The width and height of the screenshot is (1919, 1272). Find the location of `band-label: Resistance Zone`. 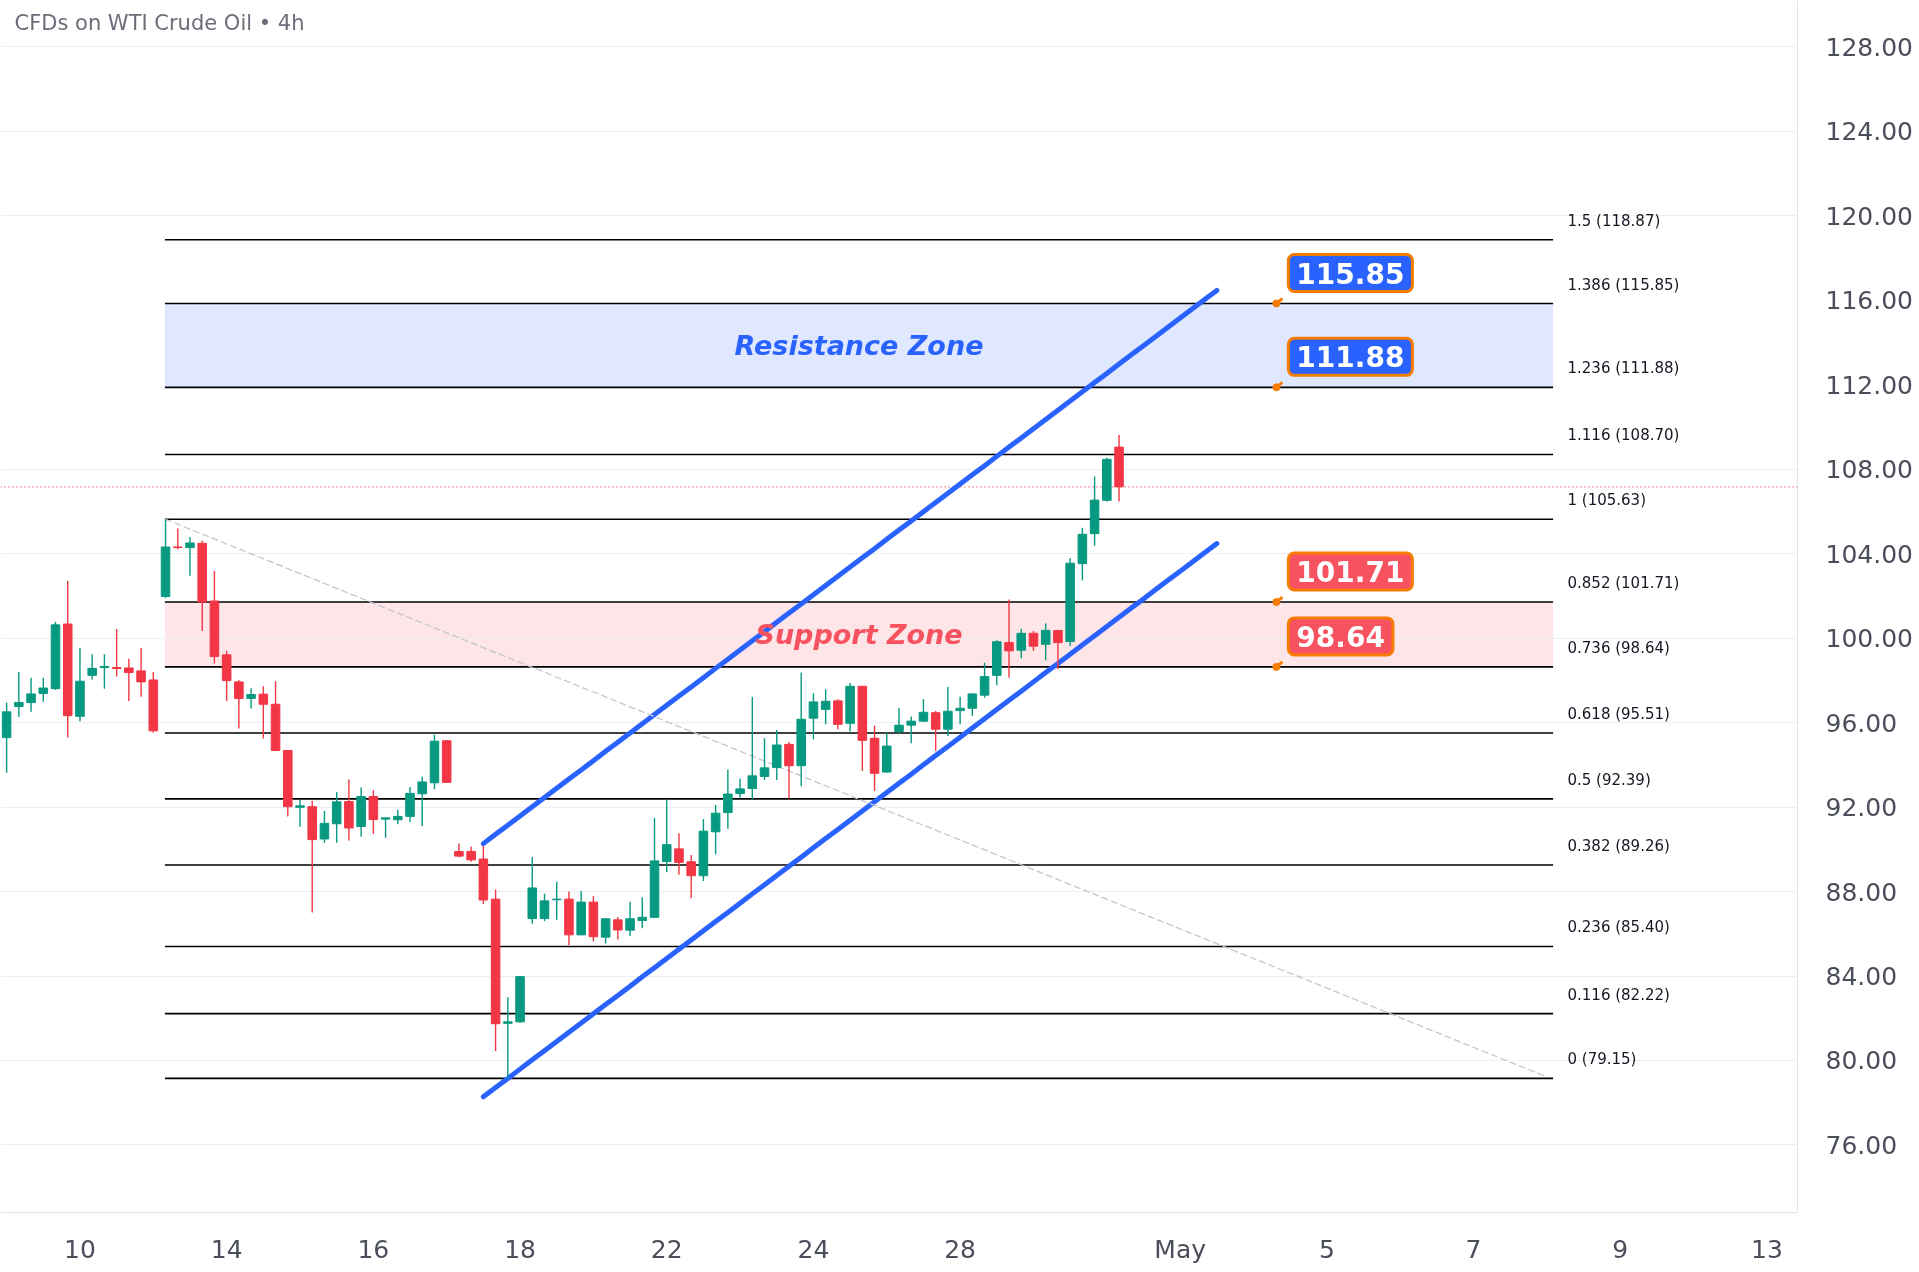

band-label: Resistance Zone is located at coordinates (859, 345).